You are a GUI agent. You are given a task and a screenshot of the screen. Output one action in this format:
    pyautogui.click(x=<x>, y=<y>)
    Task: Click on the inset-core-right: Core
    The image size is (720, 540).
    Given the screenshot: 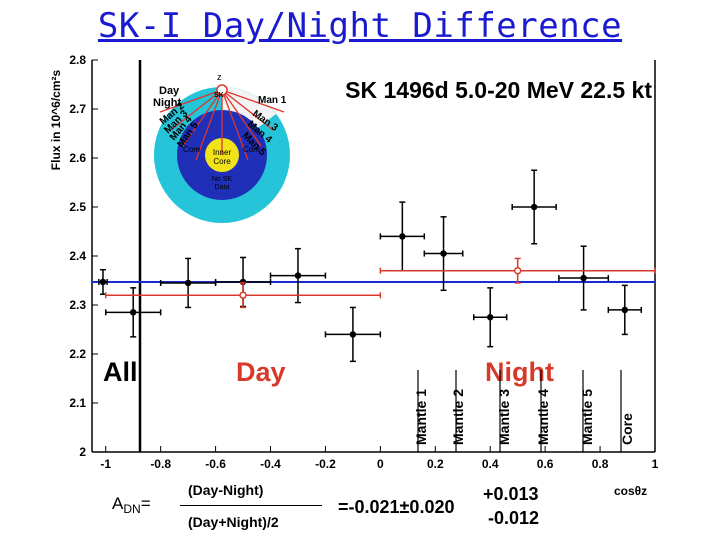 What is the action you would take?
    pyautogui.click(x=252, y=149)
    